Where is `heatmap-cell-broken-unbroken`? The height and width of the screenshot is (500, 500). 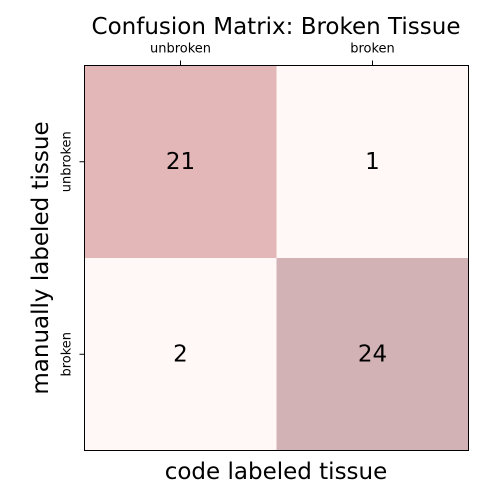
heatmap-cell-broken-unbroken is located at coordinates (180, 354).